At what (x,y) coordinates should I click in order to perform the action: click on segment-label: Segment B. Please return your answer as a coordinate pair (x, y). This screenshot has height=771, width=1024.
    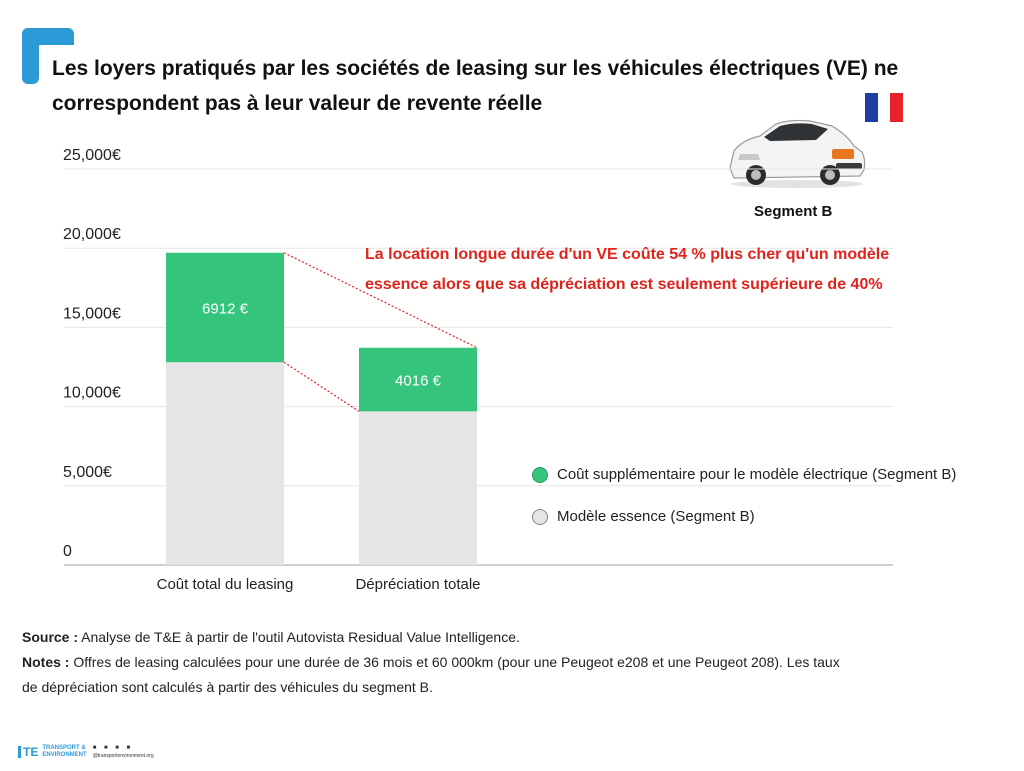
    Looking at the image, I should click on (793, 211).